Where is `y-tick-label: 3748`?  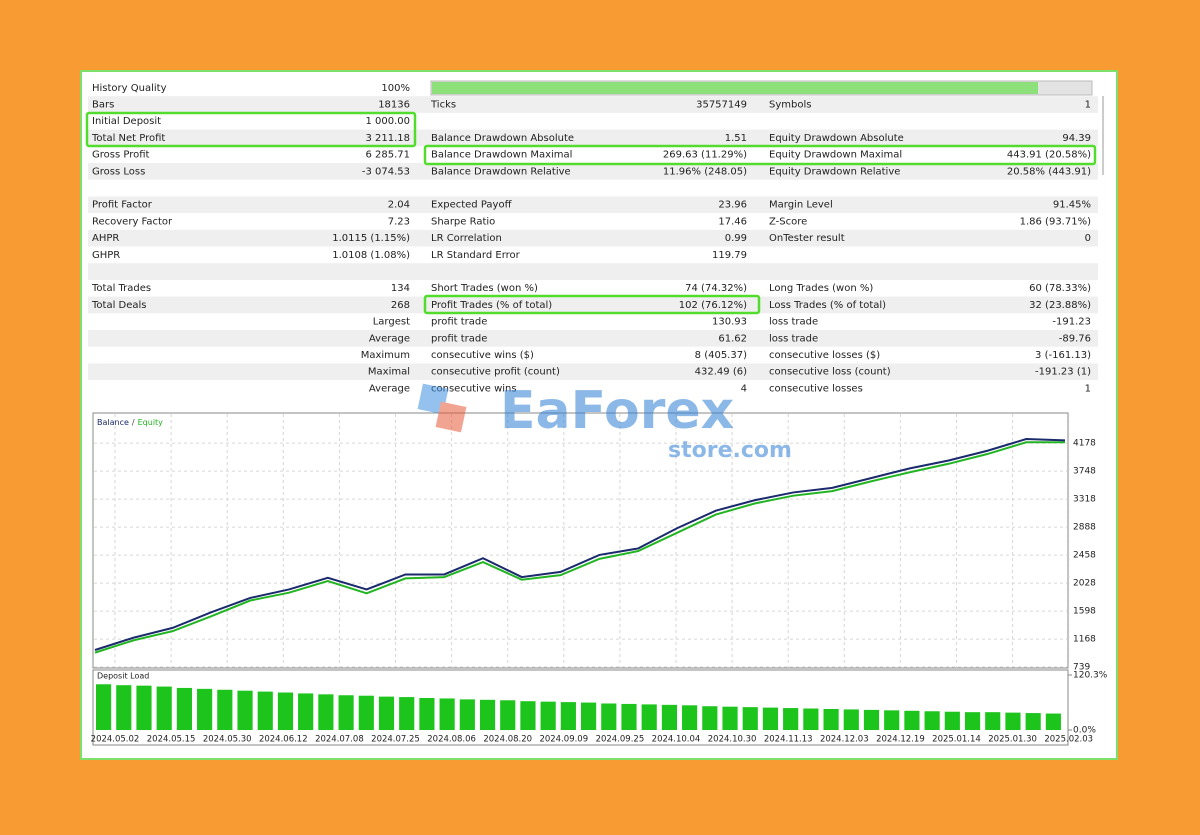
y-tick-label: 3748 is located at coordinates (1084, 472).